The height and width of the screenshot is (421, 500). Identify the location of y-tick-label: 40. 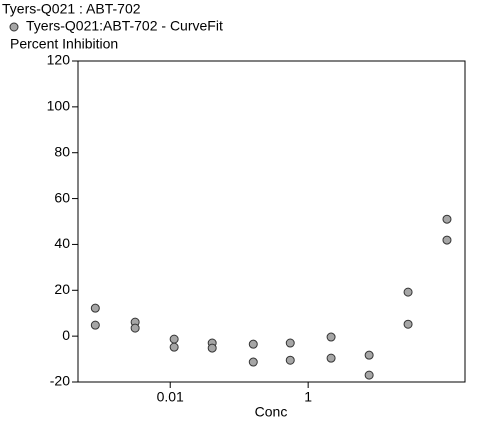
(62, 243).